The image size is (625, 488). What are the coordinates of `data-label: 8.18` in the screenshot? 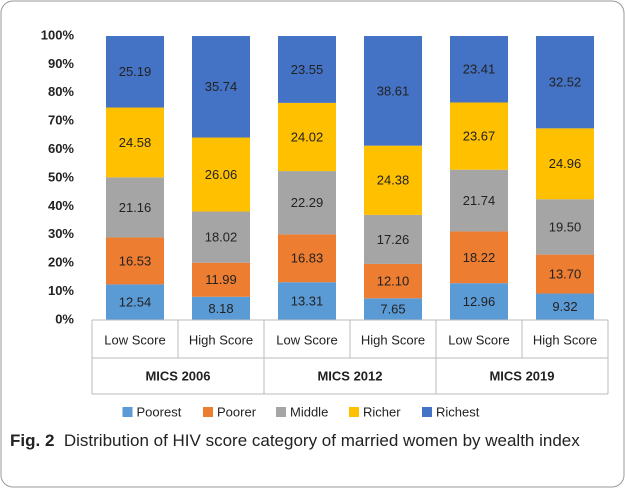 It's located at (220, 308).